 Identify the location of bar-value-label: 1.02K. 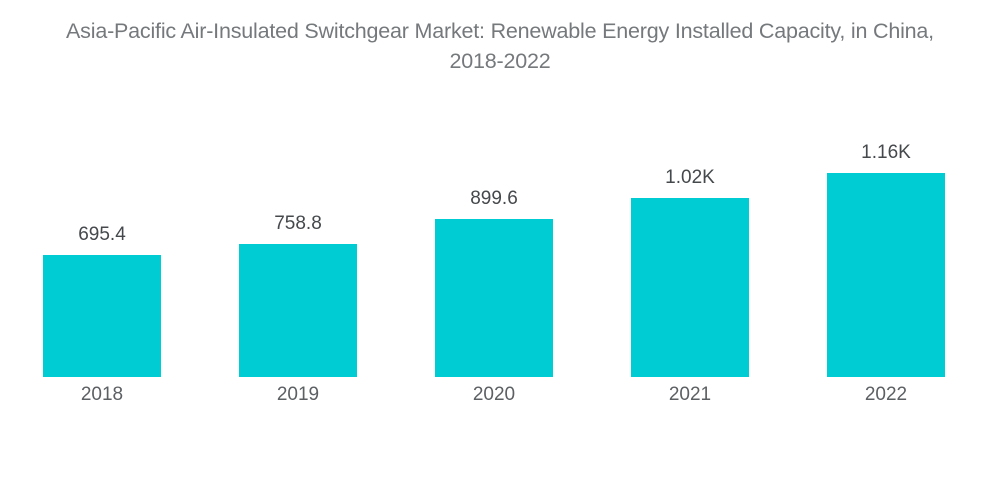
(690, 177).